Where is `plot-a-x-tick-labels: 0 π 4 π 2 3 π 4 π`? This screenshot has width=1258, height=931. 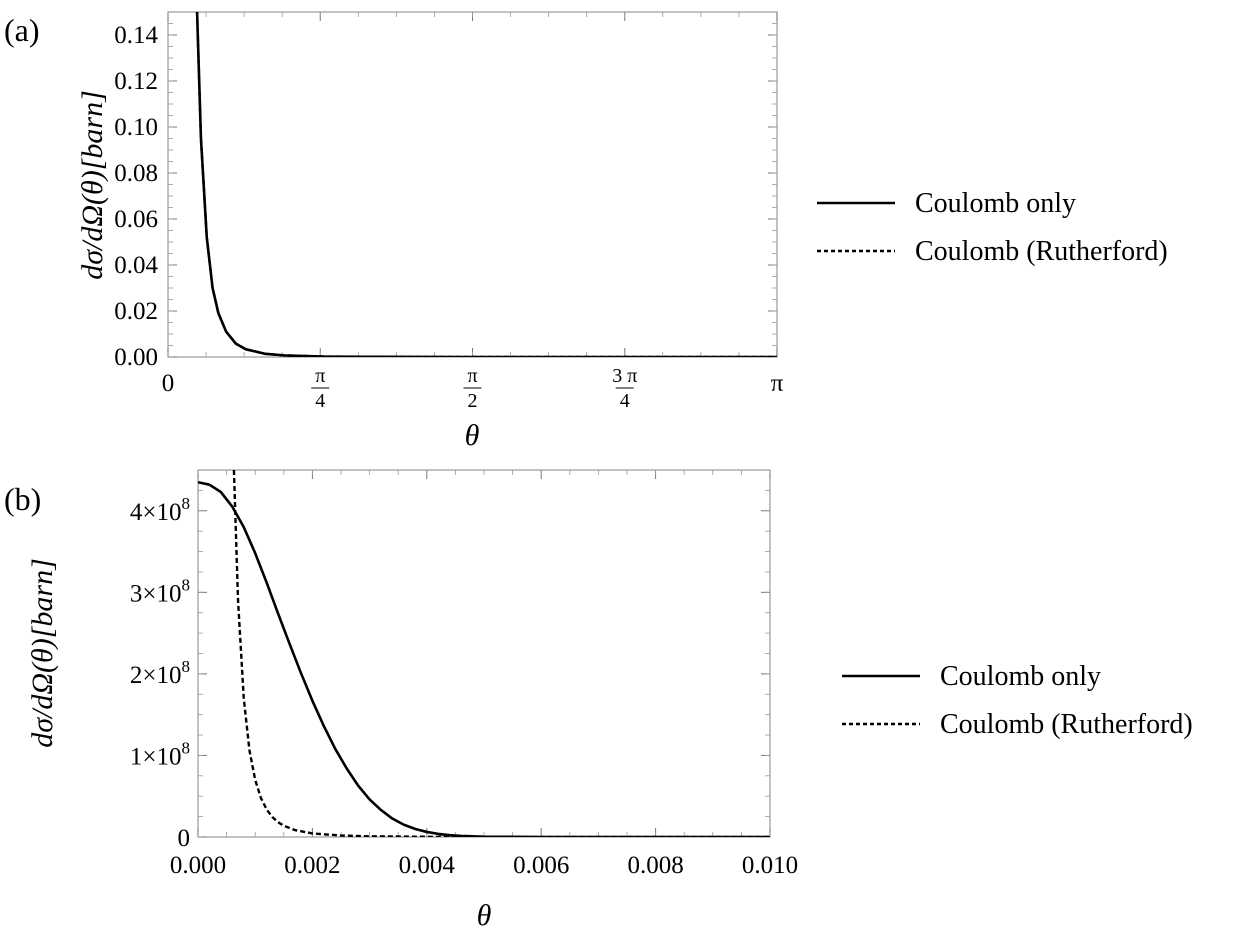
plot-a-x-tick-labels: 0 π 4 π 2 3 π 4 π is located at coordinates (473, 388).